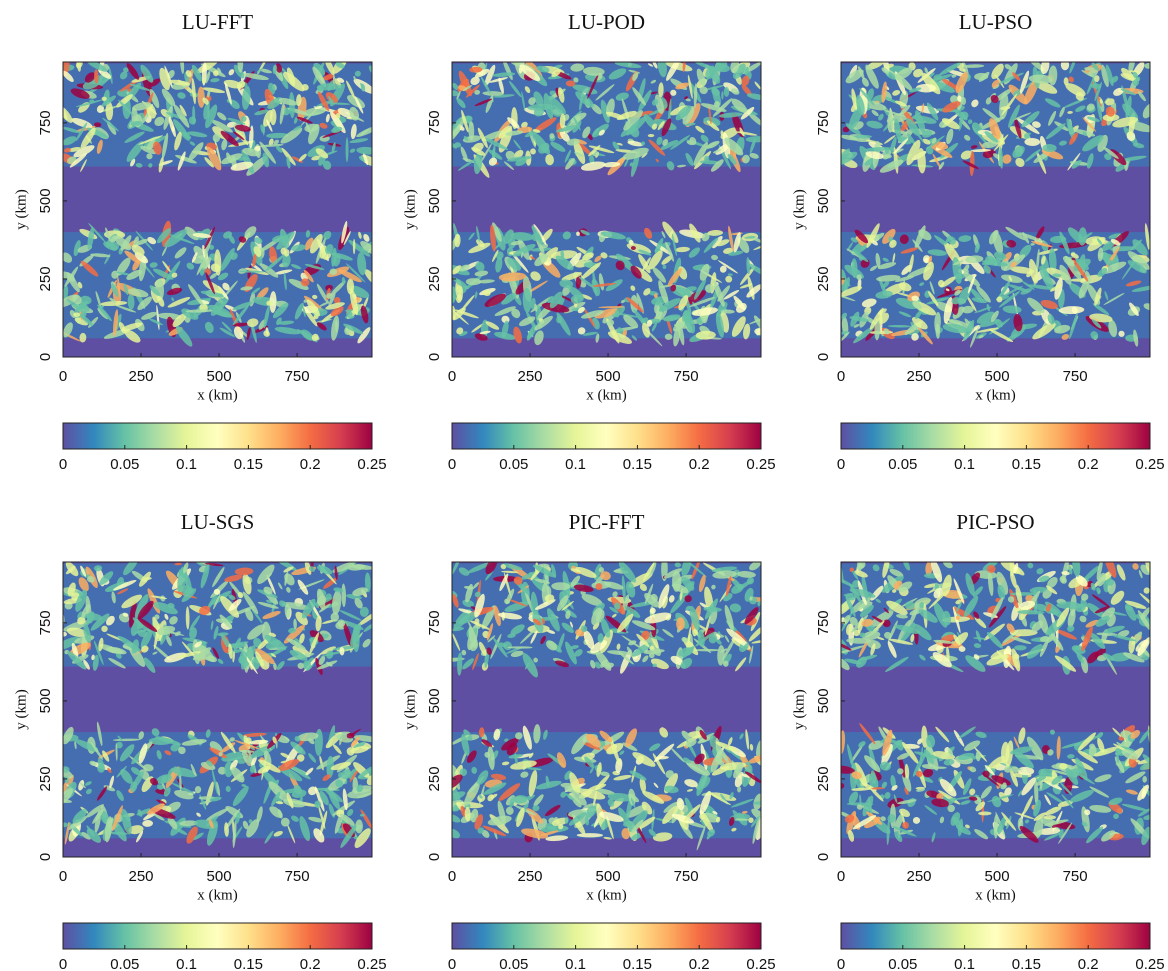 Image resolution: width=1168 pixels, height=971 pixels. What do you see at coordinates (841, 376) in the screenshot?
I see `x-tick-label: 0` at bounding box center [841, 376].